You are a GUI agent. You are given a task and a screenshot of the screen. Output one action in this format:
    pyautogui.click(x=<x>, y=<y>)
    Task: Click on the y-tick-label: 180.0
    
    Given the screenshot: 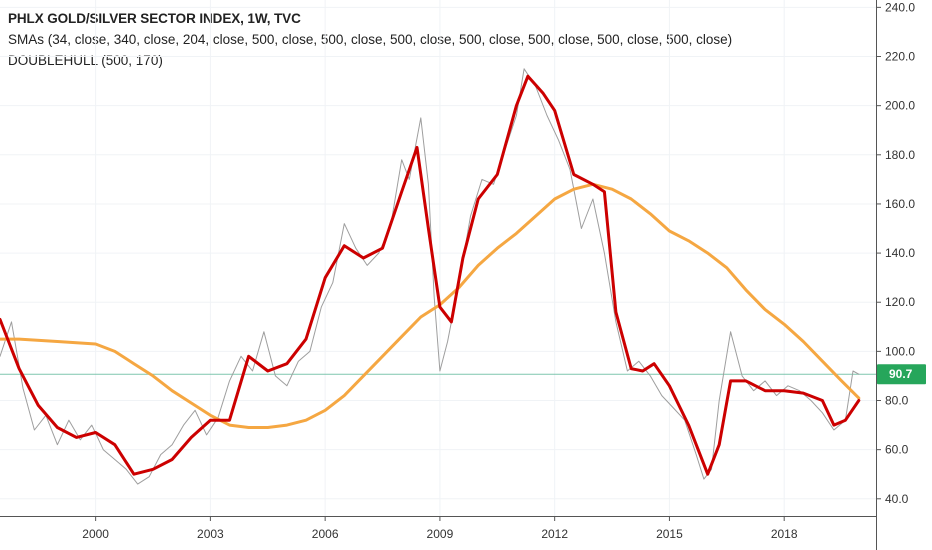 What is the action you would take?
    pyautogui.click(x=900, y=155)
    